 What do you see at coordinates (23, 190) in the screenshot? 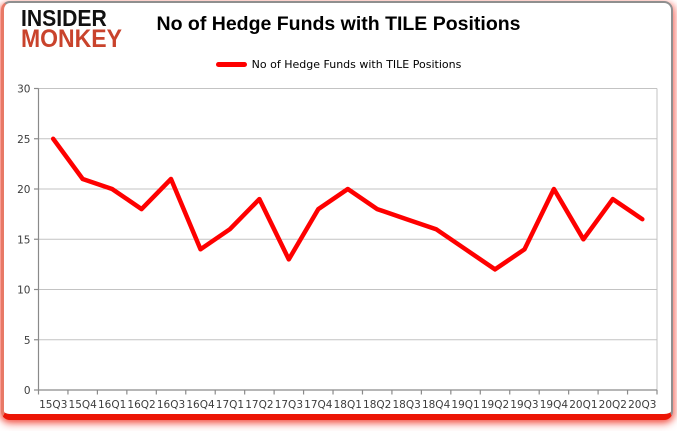
I see `svg-text: 20` at bounding box center [23, 190].